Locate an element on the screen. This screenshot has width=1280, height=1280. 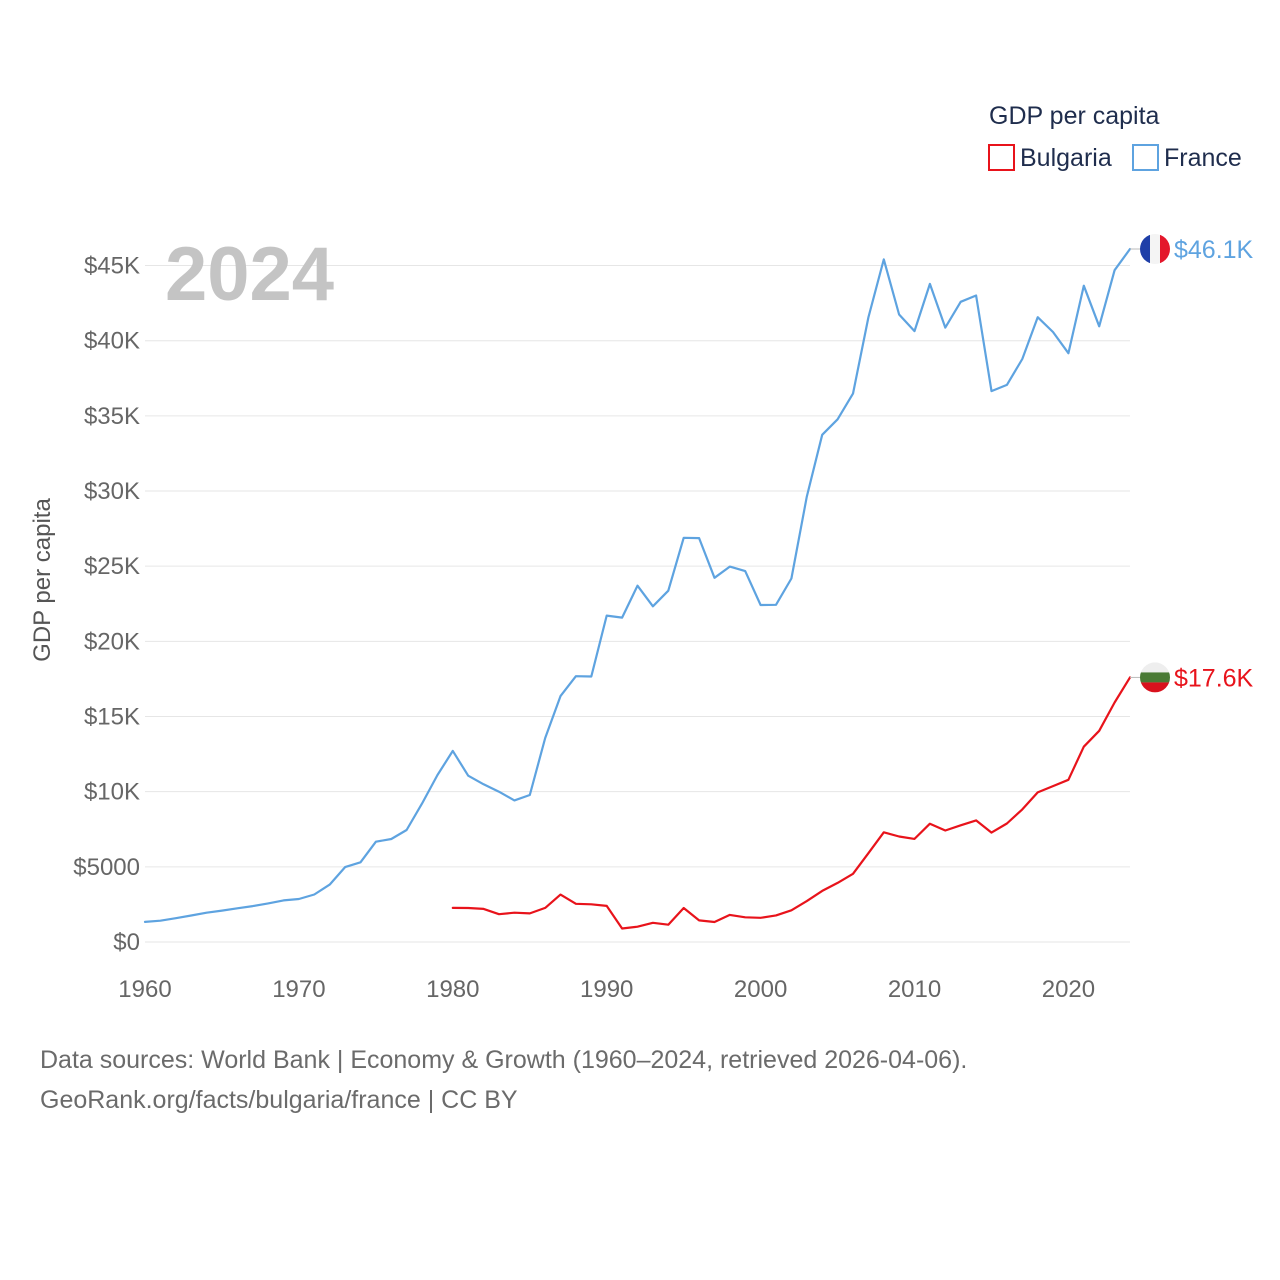
end-value-label-france: $46.1K is located at coordinates (1214, 250).